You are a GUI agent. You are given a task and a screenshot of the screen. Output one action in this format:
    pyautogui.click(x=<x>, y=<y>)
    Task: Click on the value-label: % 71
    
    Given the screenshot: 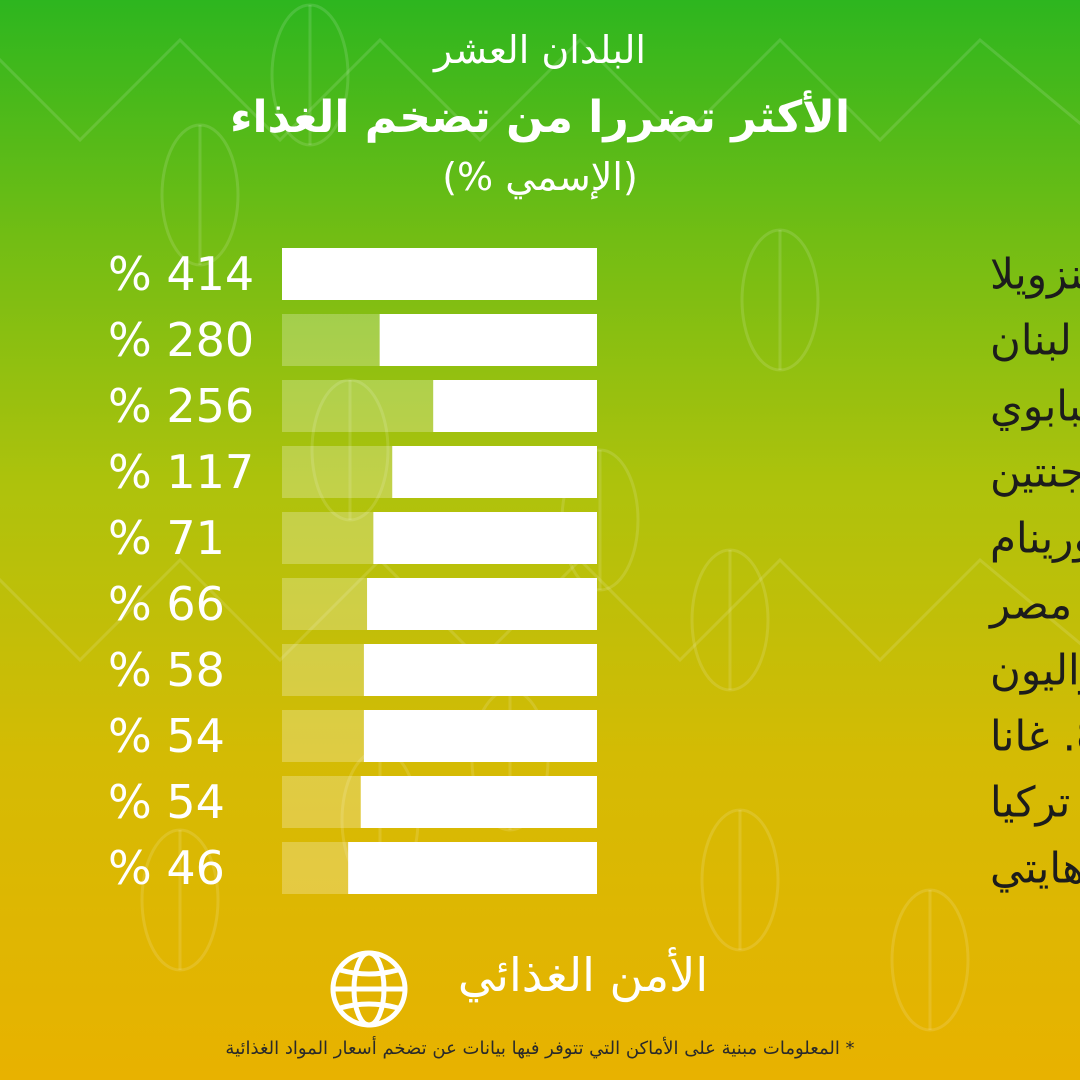 What is the action you would take?
    pyautogui.click(x=166, y=538)
    